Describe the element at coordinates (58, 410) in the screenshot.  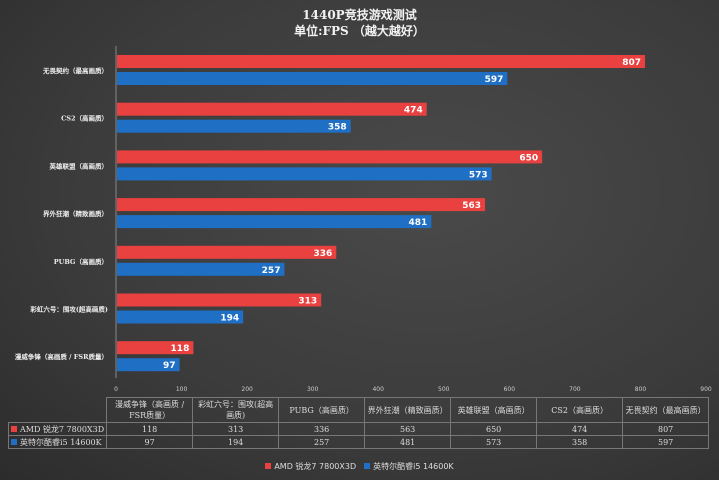
I see `table-corner` at that location.